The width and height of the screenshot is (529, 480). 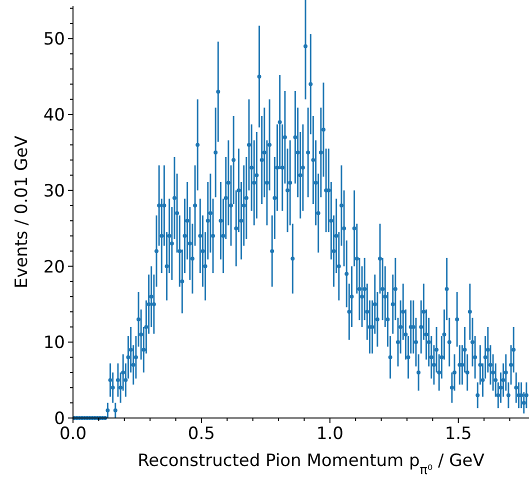 I want to click on x-tick-label: 0.0, so click(x=73, y=434).